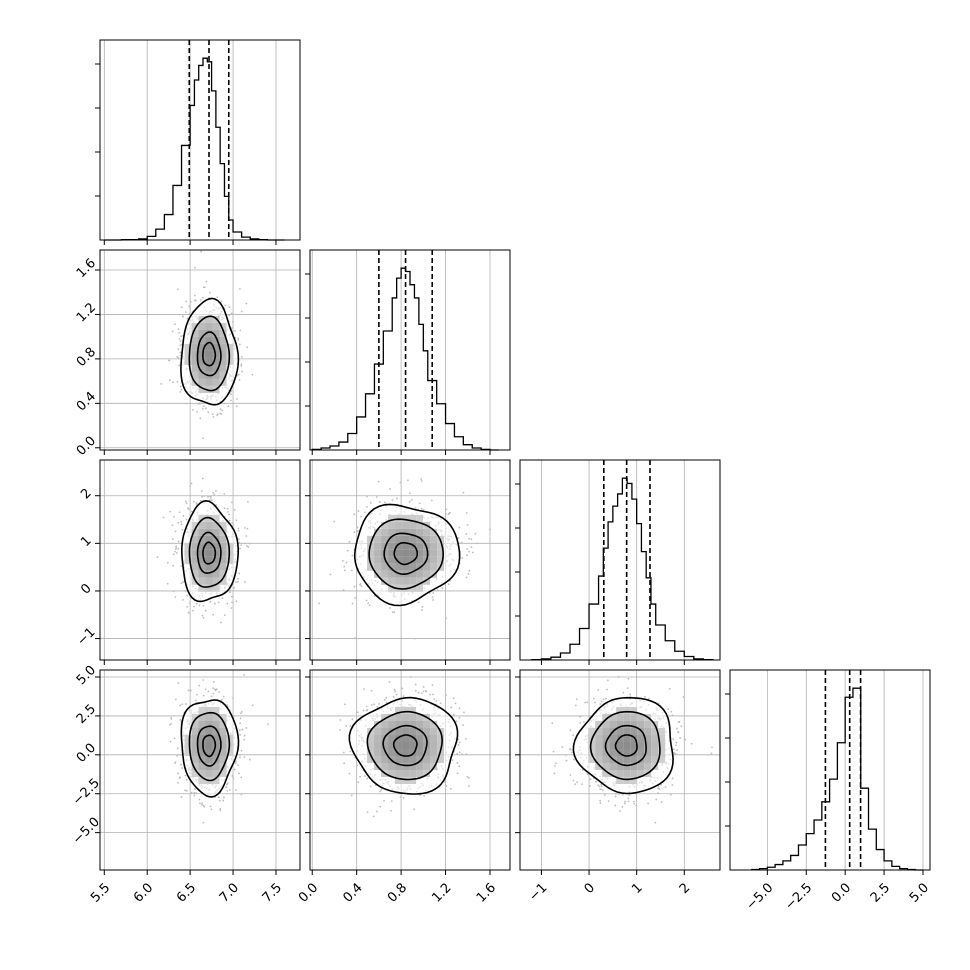 This screenshot has width=970, height=970. I want to click on histogram-steps, so click(405, 359).